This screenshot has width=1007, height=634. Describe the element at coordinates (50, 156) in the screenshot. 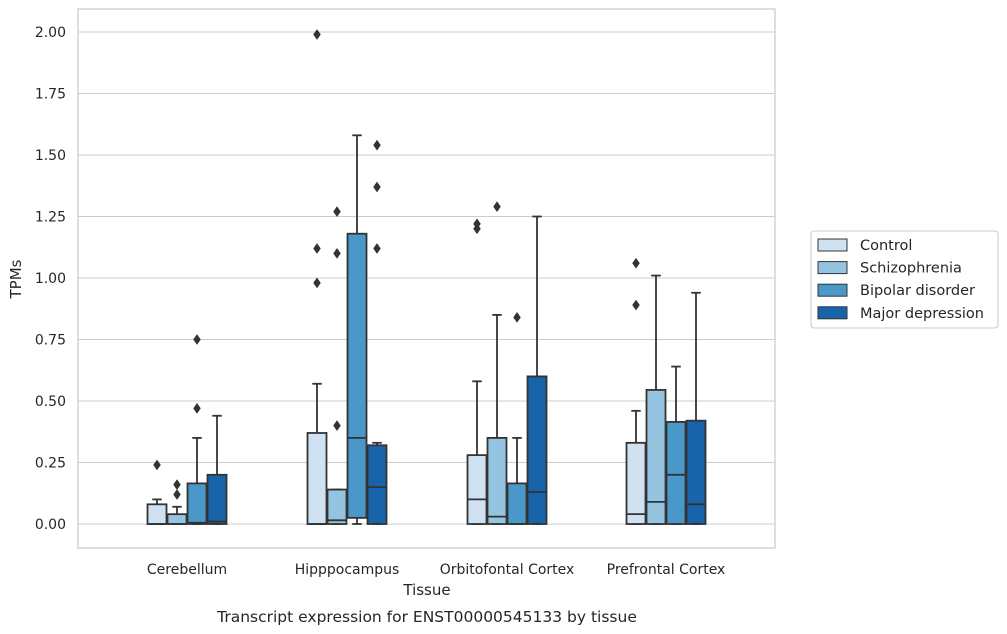

I see `y-tick-label: 1.50` at that location.